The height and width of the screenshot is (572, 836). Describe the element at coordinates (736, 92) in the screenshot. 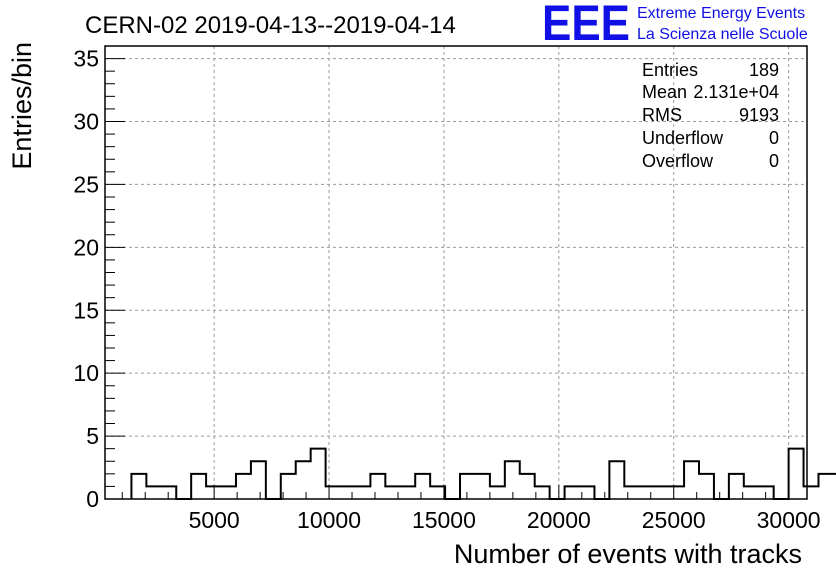

I see `stats-mean-value: 2.131e+04` at that location.